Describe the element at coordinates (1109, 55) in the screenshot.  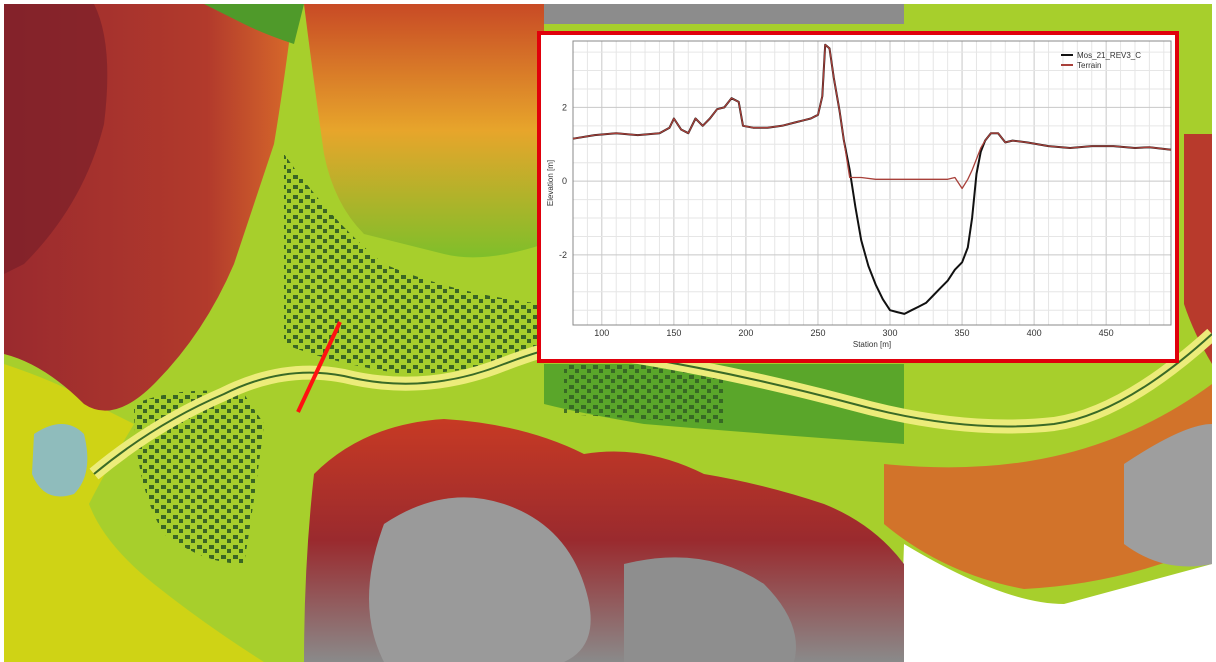
I see `legend-label: Mos_21_REV3_C` at that location.